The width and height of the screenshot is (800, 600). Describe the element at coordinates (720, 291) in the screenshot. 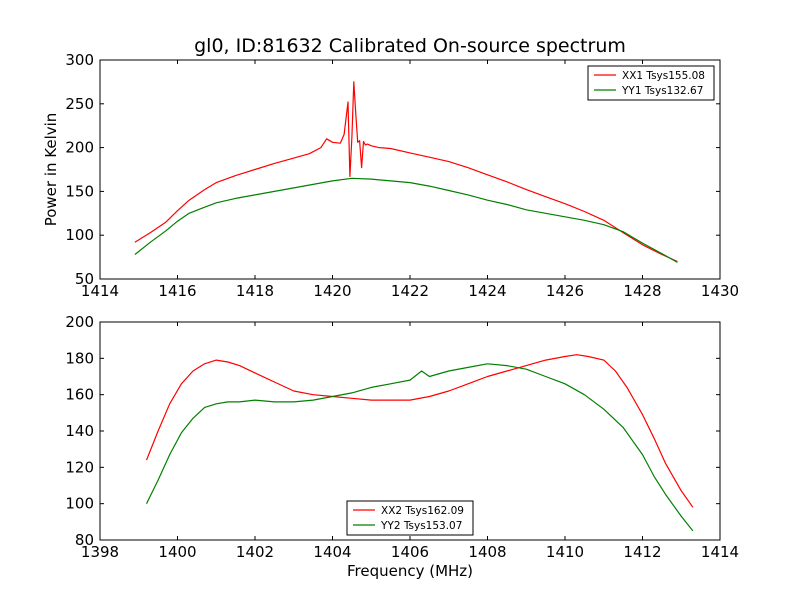

I see `top-x-tick-label: 1430` at that location.